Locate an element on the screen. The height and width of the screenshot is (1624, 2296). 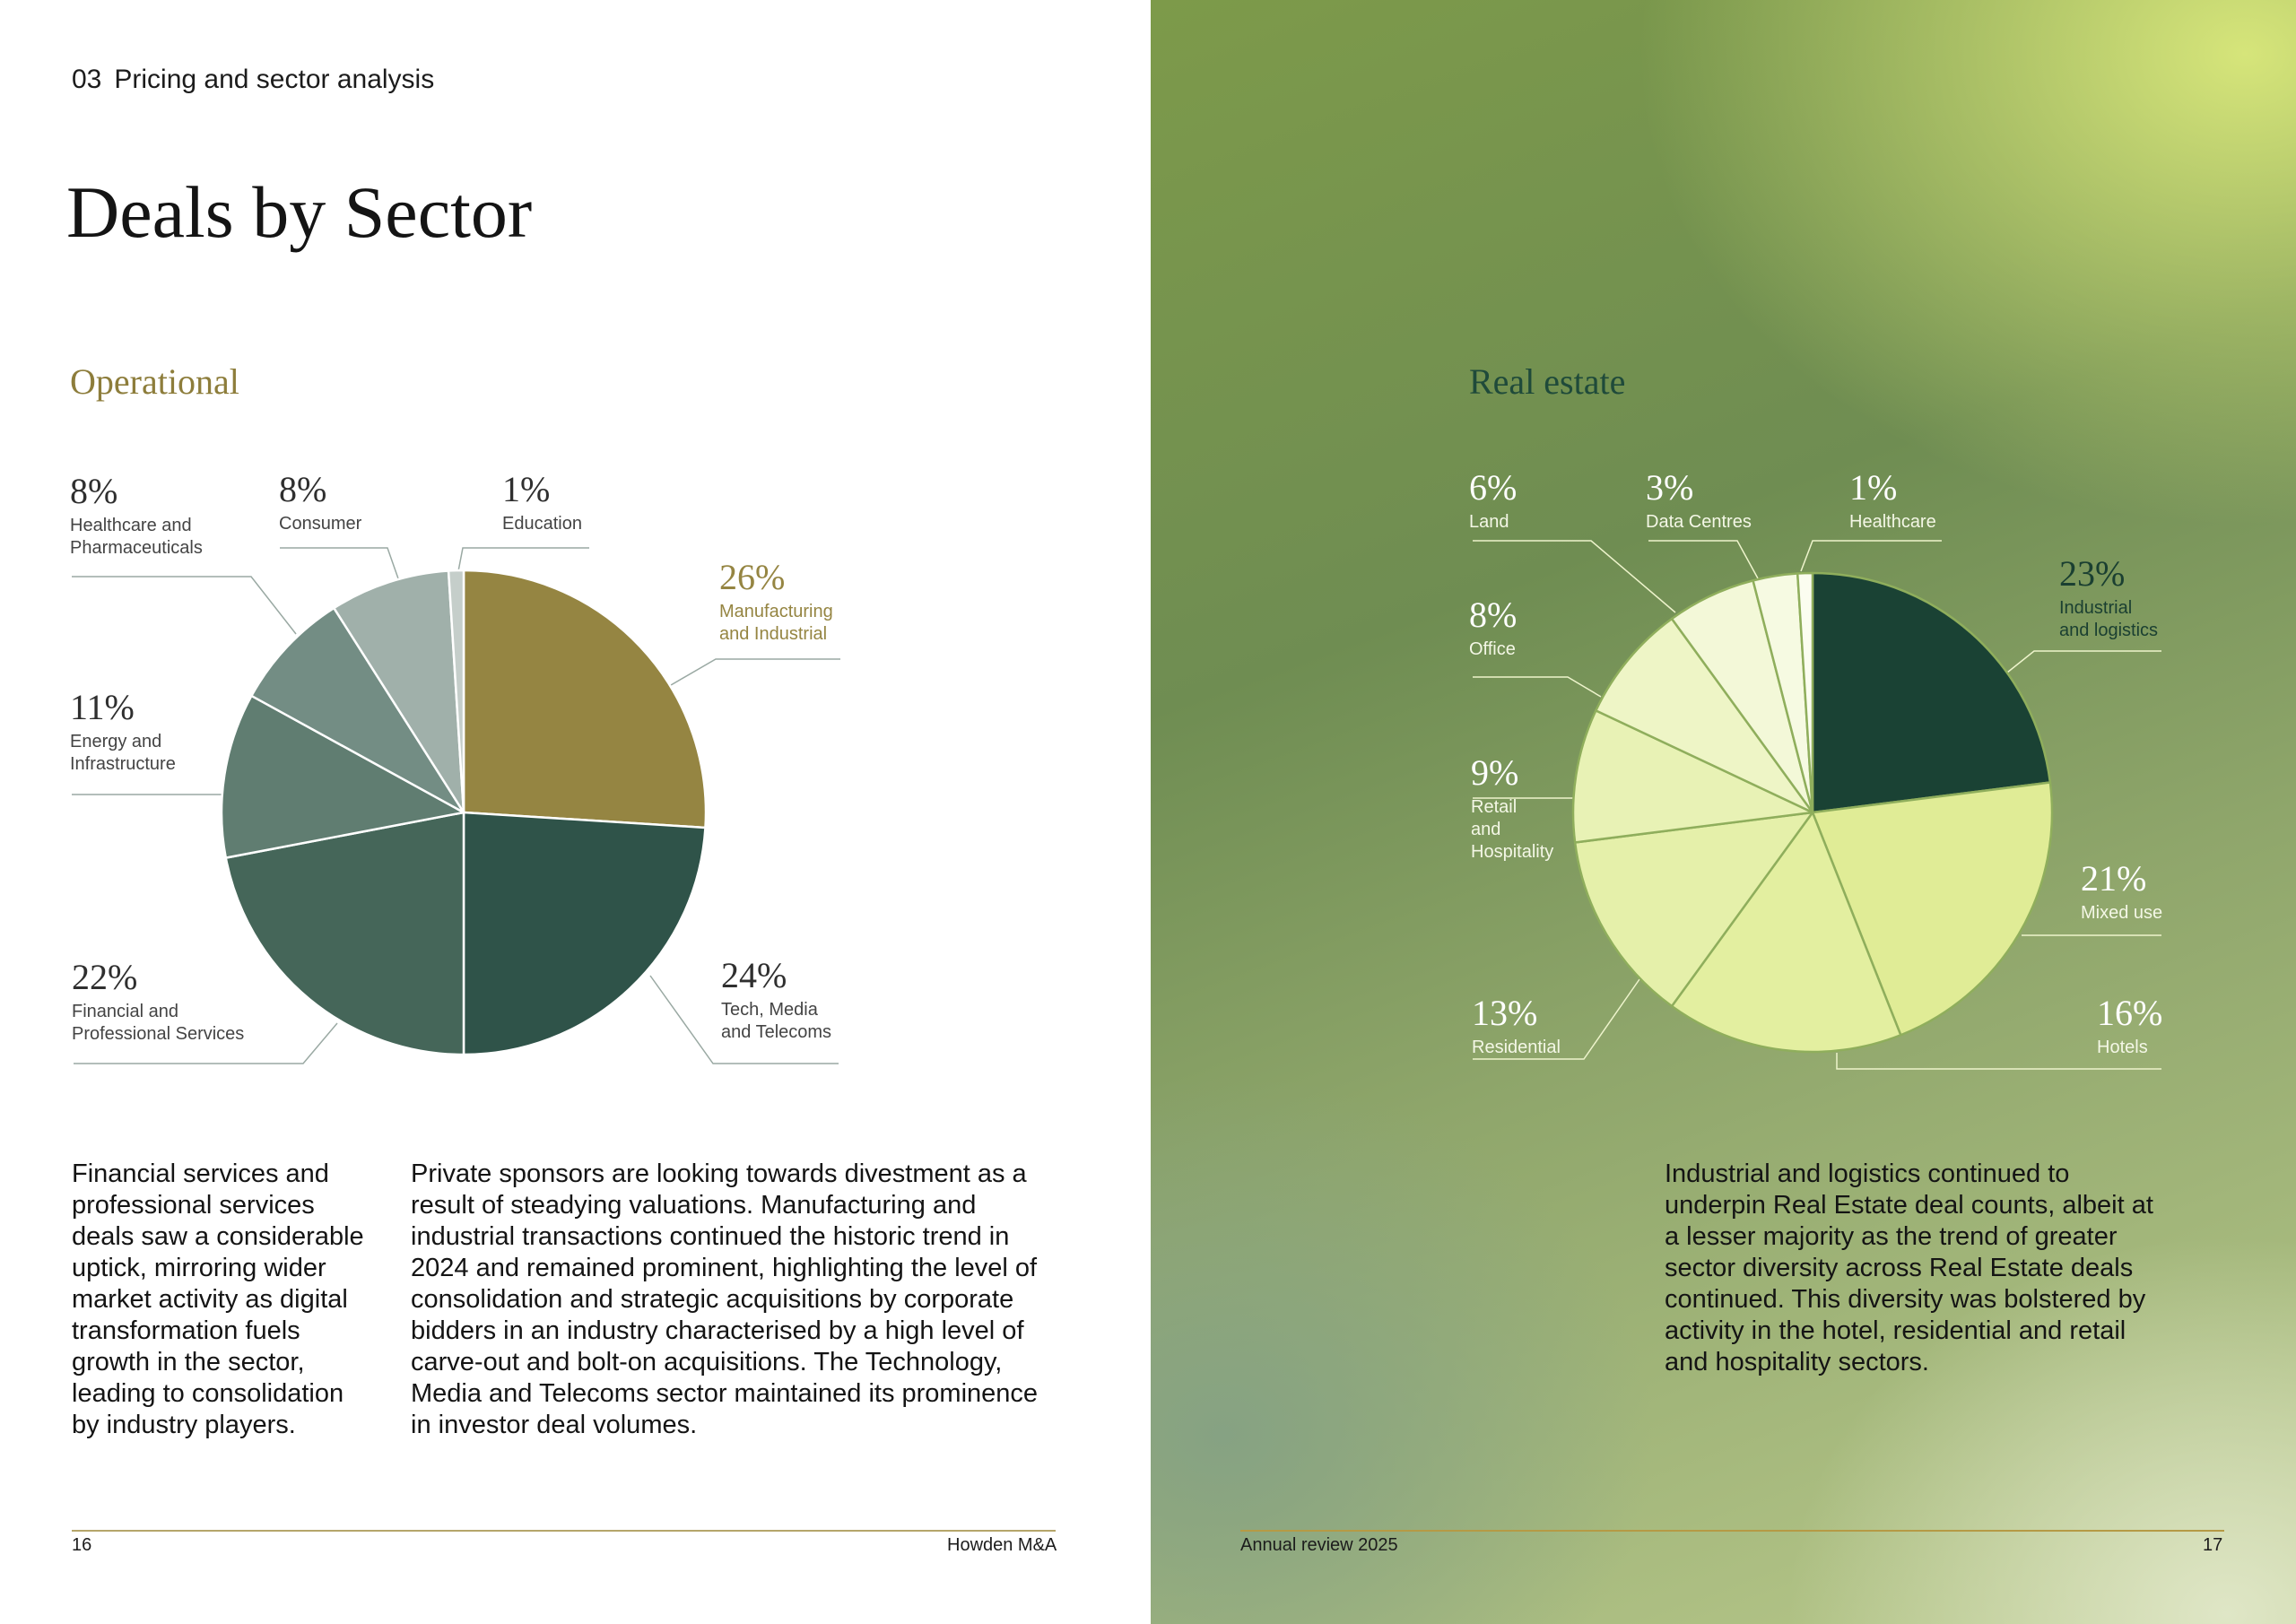
real-estate-label-line: Hotels is located at coordinates (2122, 1047).